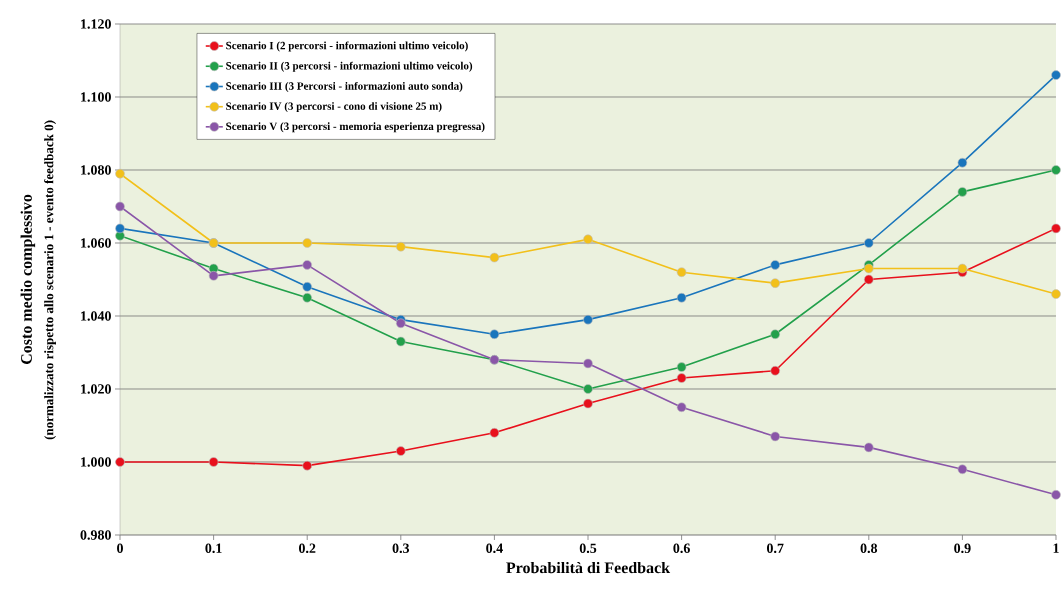  What do you see at coordinates (344, 86) in the screenshot?
I see `legend-label: Scenario III (3 Percorsi - informazioni auto sonda)` at bounding box center [344, 86].